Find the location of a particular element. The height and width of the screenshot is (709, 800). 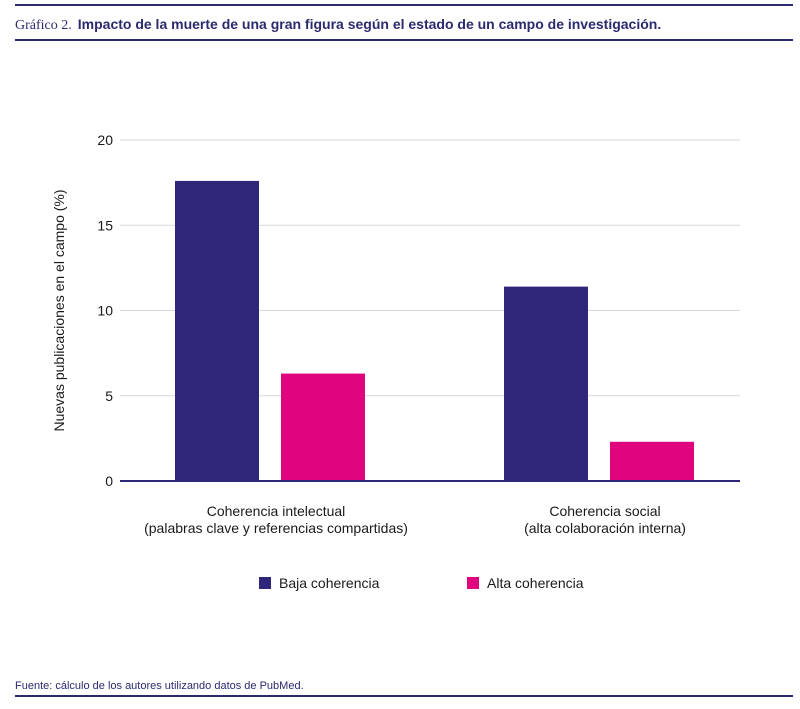

legend-swatch-alta is located at coordinates (473, 583).